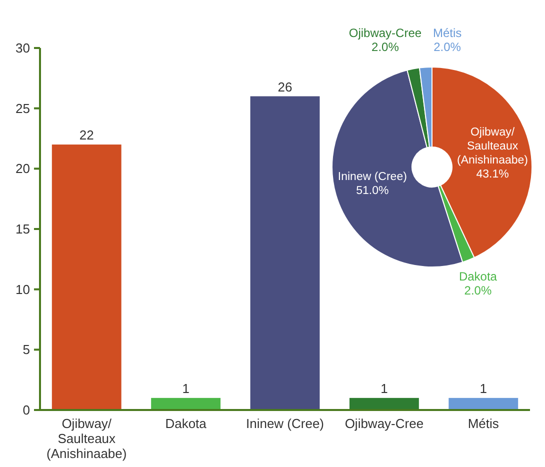 This screenshot has width=545, height=467. Describe the element at coordinates (23, 229) in the screenshot. I see `y-tick-label: 15` at that location.